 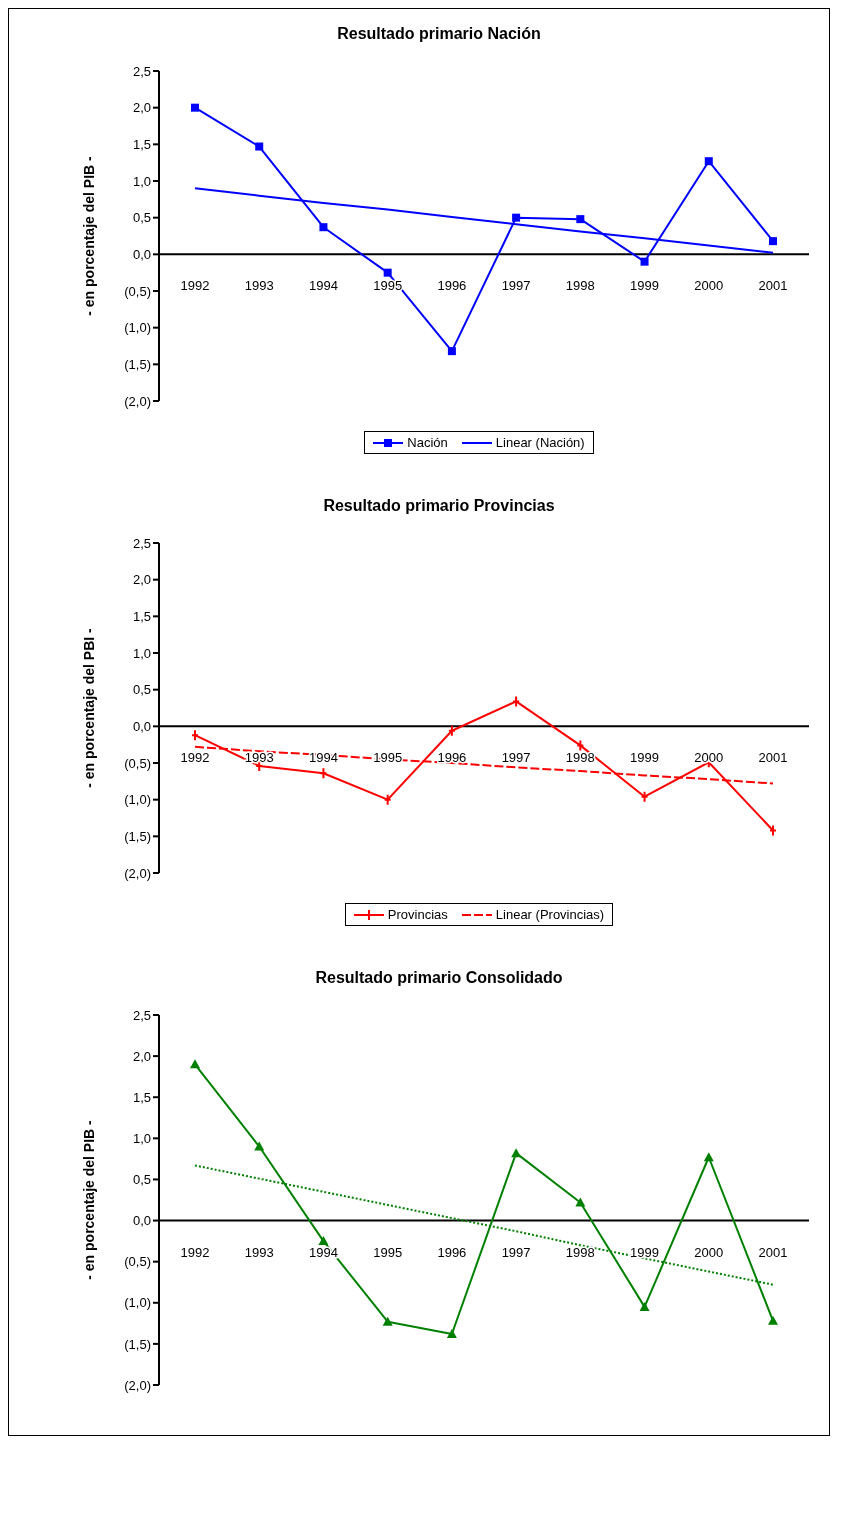 What do you see at coordinates (550, 914) in the screenshot?
I see `legend-label: Linear (Provincias)` at bounding box center [550, 914].